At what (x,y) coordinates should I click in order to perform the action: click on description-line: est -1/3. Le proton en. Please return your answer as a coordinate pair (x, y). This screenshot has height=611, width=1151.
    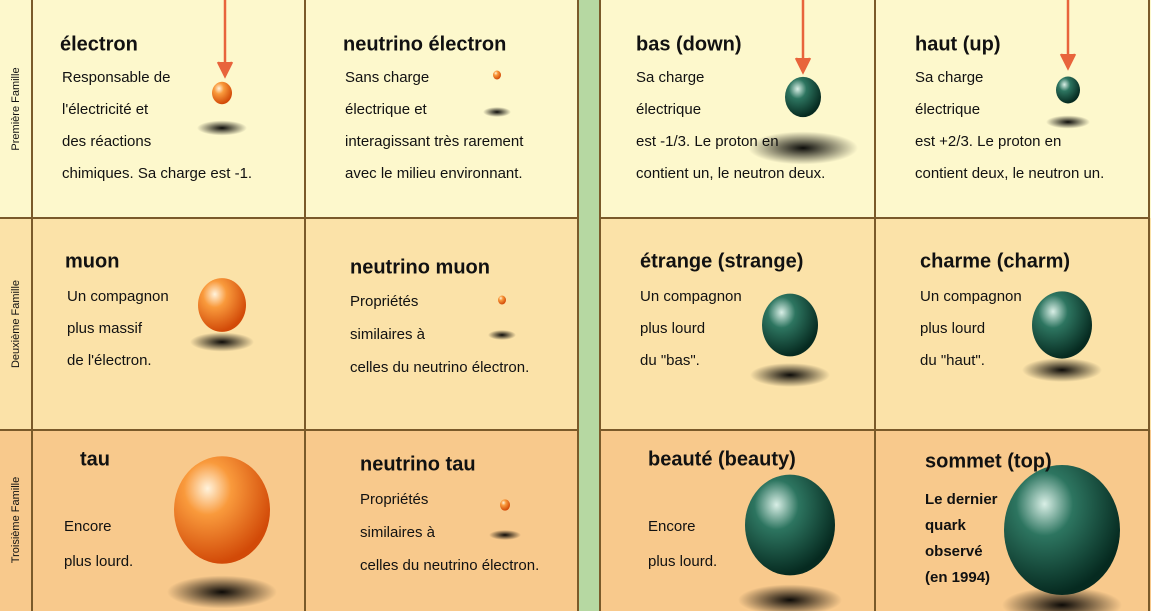
    Looking at the image, I should click on (707, 141).